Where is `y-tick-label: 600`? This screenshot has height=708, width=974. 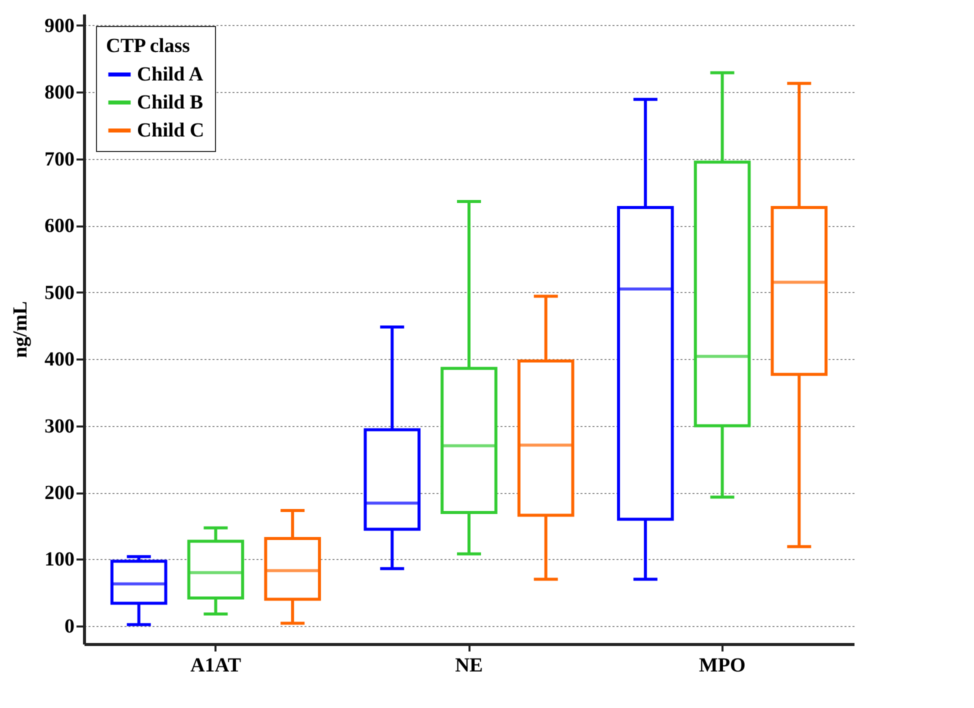 y-tick-label: 600 is located at coordinates (59, 226).